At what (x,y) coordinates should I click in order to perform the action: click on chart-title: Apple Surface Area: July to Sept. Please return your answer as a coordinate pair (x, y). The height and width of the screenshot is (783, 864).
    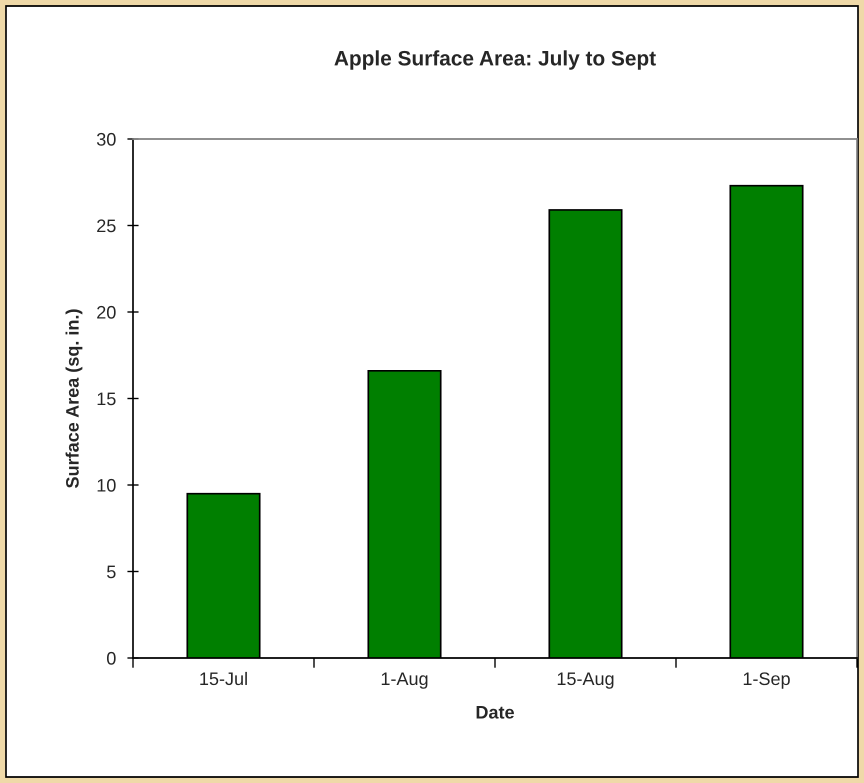
    Looking at the image, I should click on (495, 60).